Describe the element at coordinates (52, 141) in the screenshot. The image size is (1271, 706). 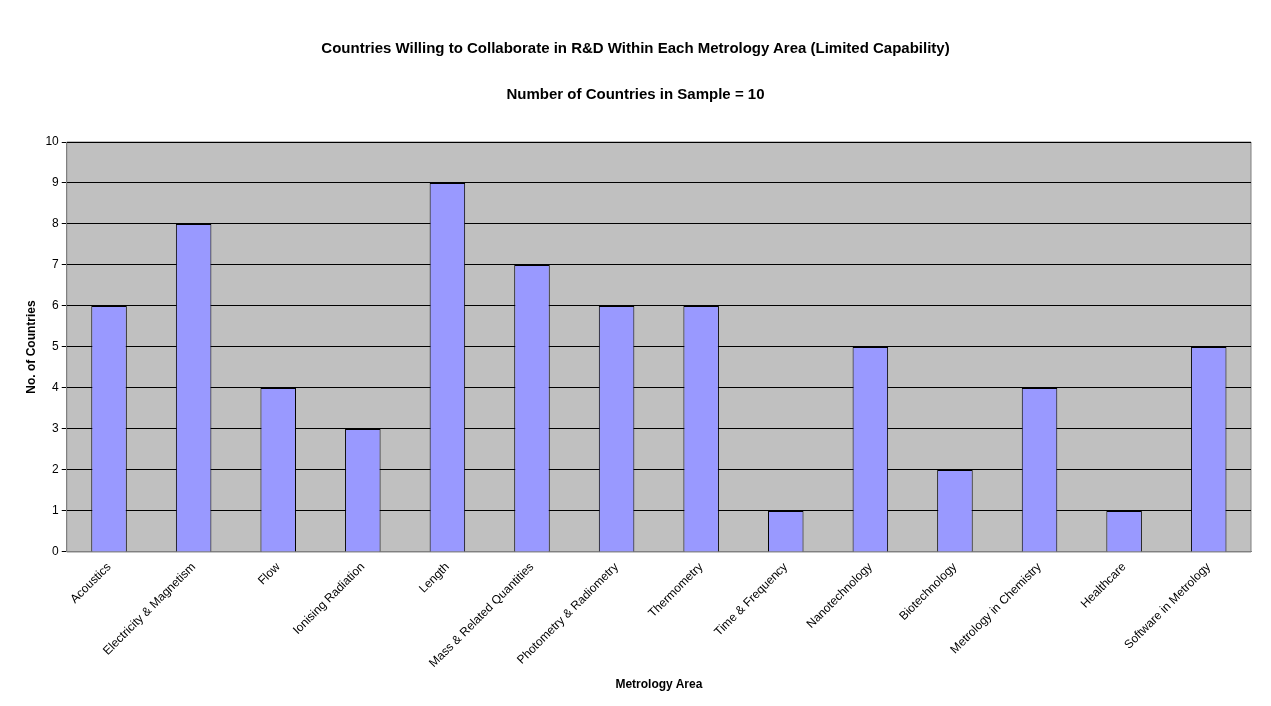
I see `y-tick-label: 10` at that location.